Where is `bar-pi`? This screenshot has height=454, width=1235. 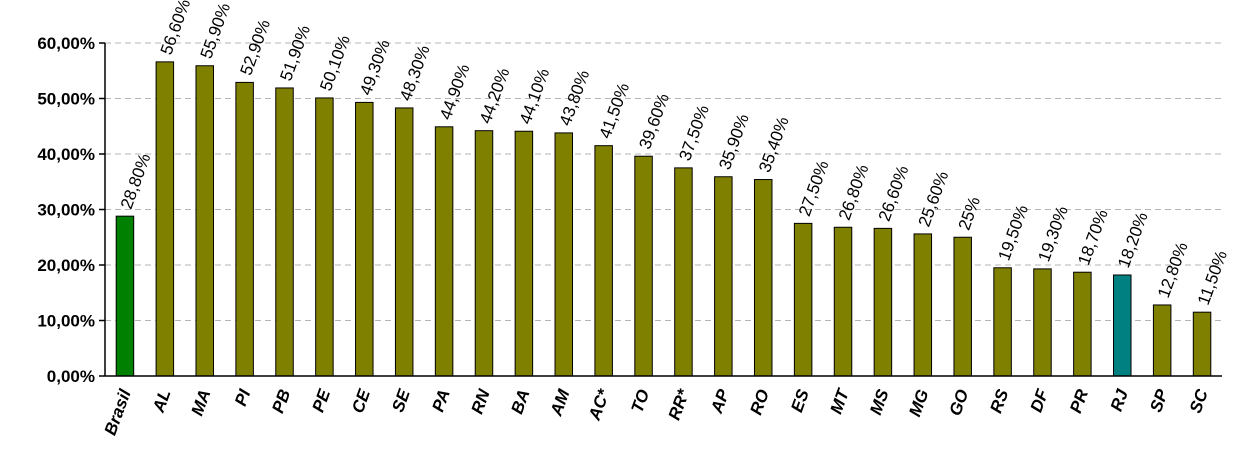 bar-pi is located at coordinates (244, 229).